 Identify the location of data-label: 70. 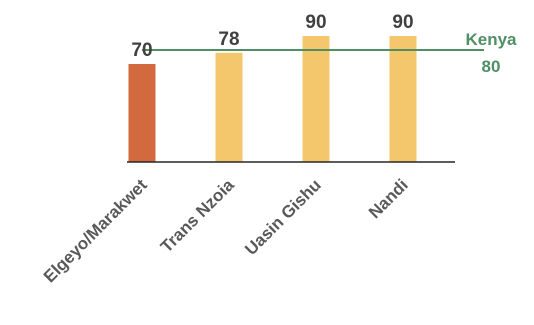
(141, 50).